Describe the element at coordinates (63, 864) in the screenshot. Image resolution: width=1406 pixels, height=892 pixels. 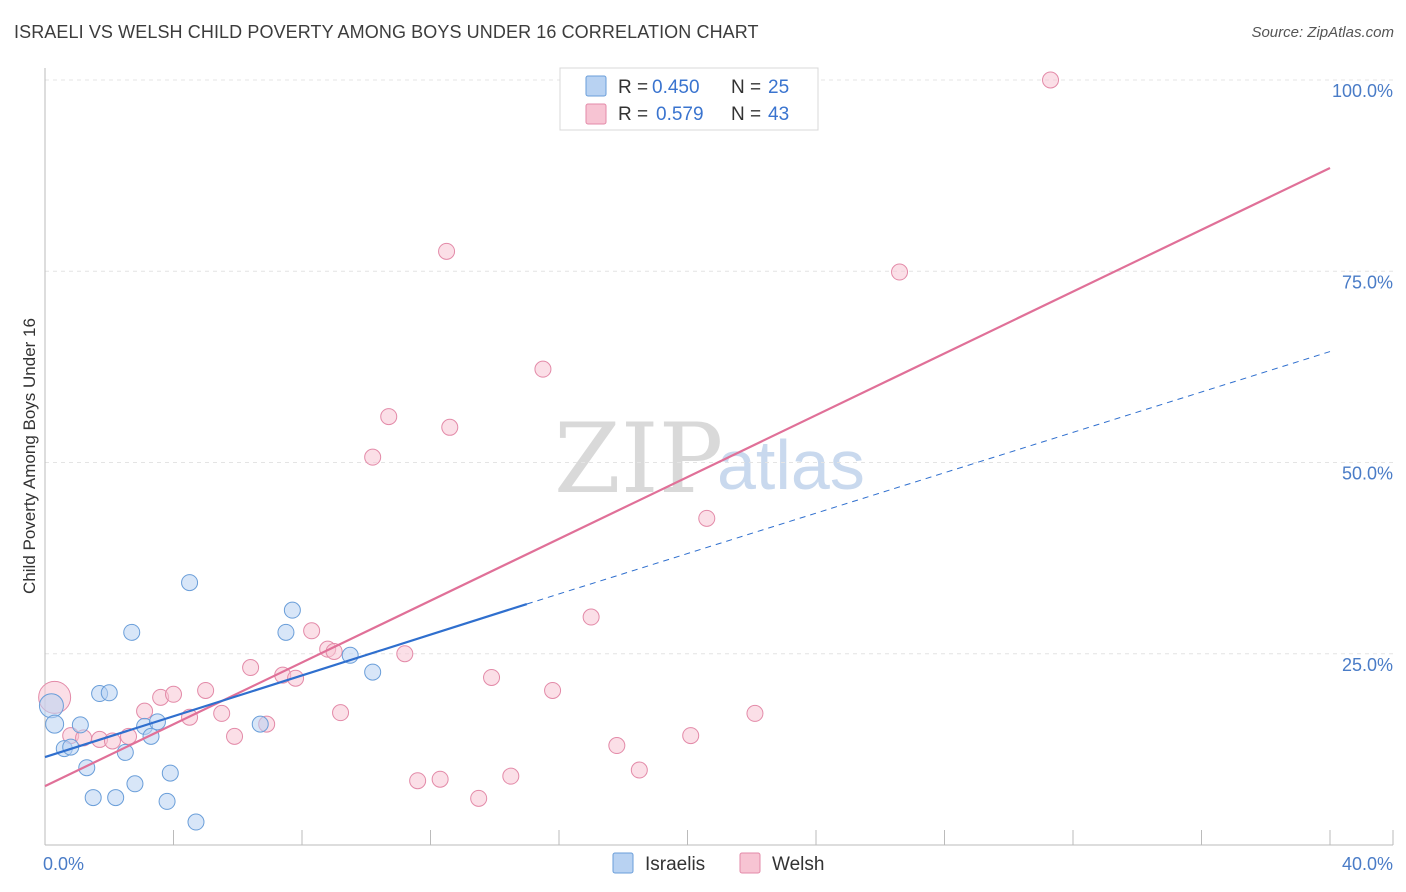
I see `x-tick-label-min: 0.0%` at that location.